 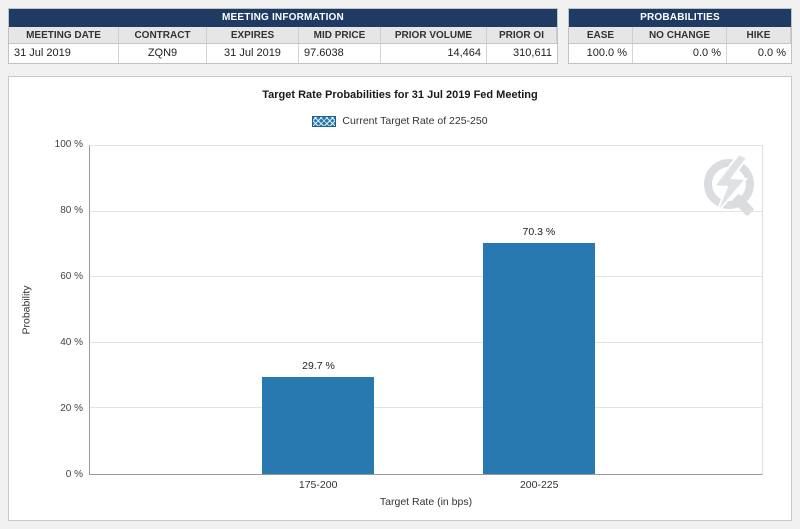 I want to click on col-header-mid-price: MID PRICE, so click(x=340, y=35).